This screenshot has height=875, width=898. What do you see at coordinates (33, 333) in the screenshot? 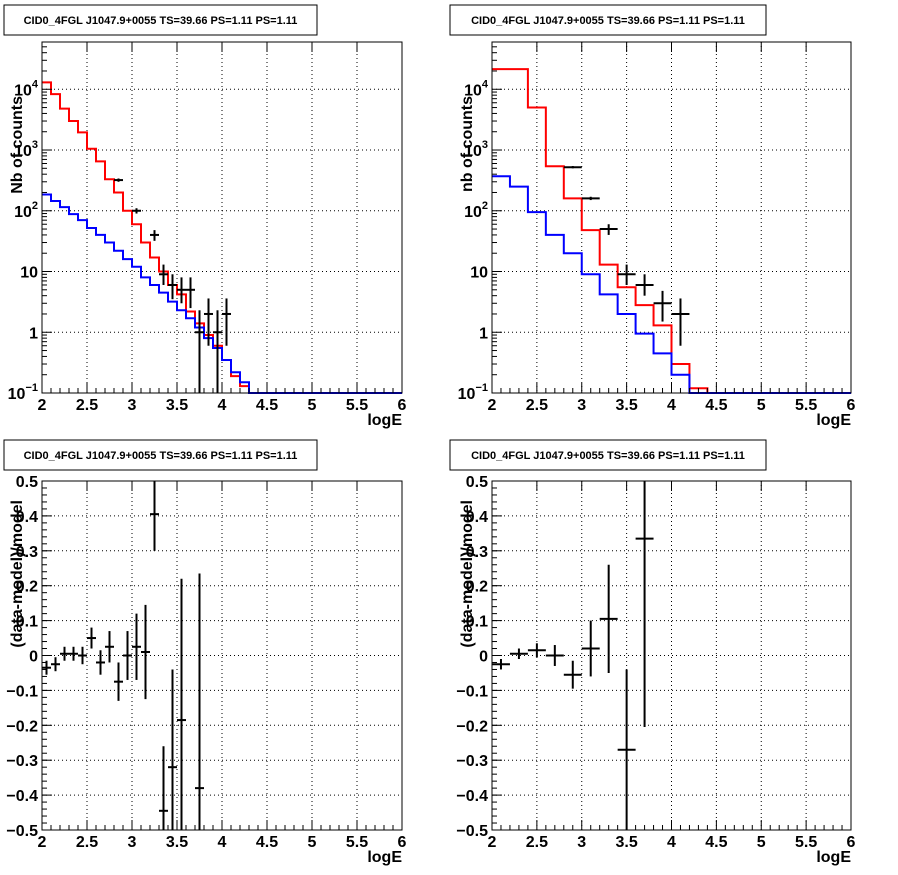
I see `y-tick-label: 1` at bounding box center [33, 333].